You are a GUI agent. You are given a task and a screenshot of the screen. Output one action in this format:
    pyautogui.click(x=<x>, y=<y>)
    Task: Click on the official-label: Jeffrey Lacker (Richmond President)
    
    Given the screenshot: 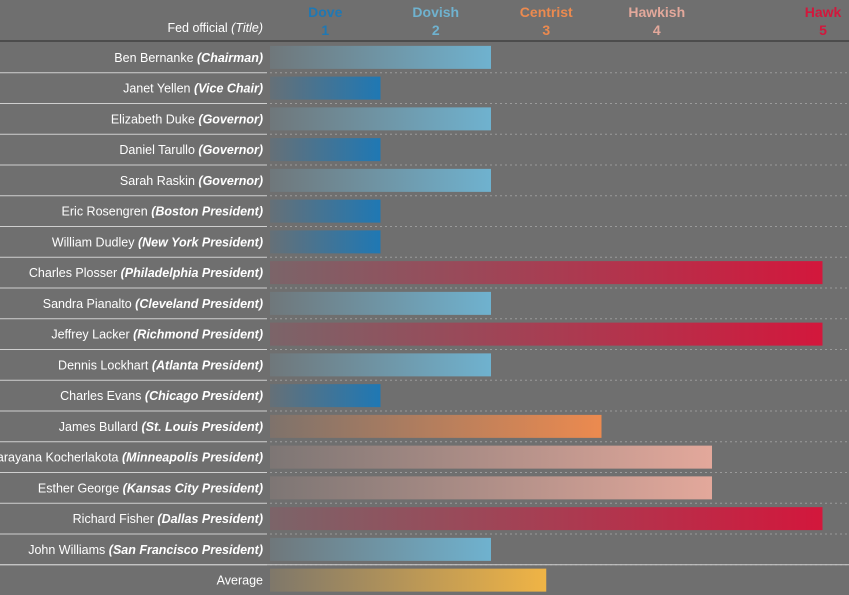 What is the action you would take?
    pyautogui.click(x=157, y=335)
    